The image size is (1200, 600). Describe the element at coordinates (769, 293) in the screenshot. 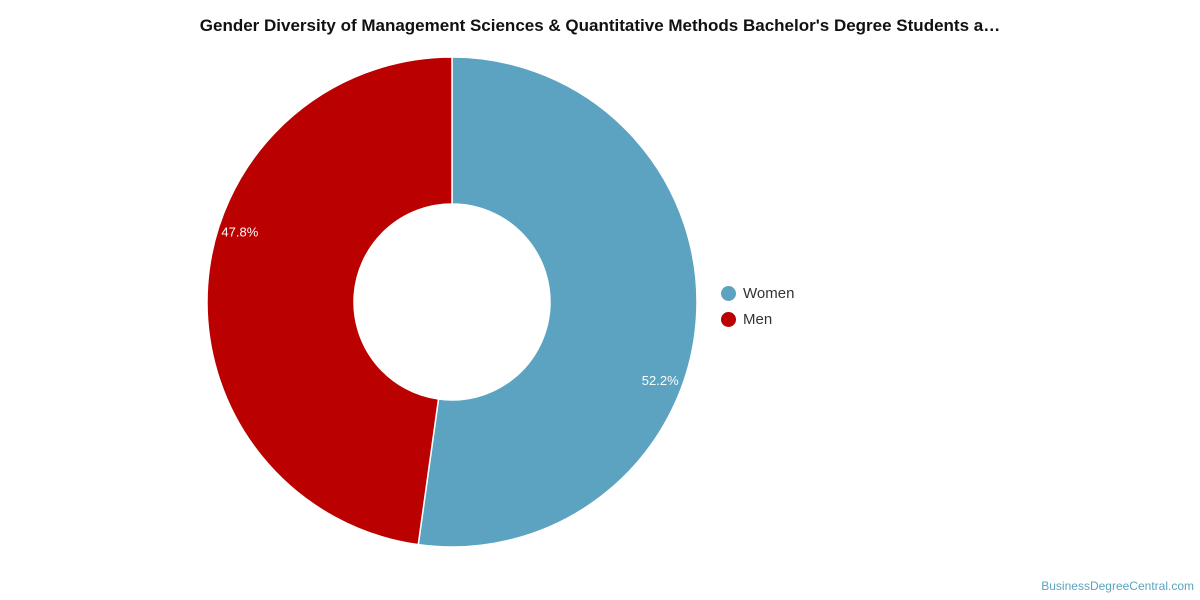

I see `legend-label-women: Women` at that location.